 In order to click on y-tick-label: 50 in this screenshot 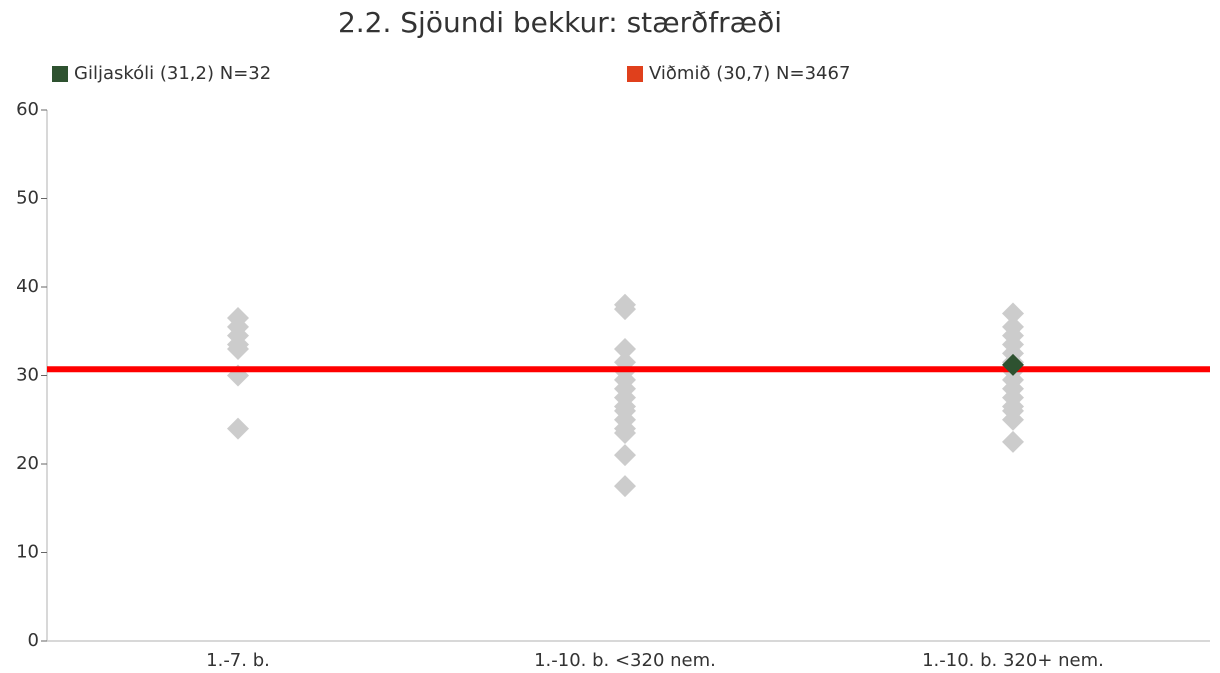, I will do `click(27, 198)`.